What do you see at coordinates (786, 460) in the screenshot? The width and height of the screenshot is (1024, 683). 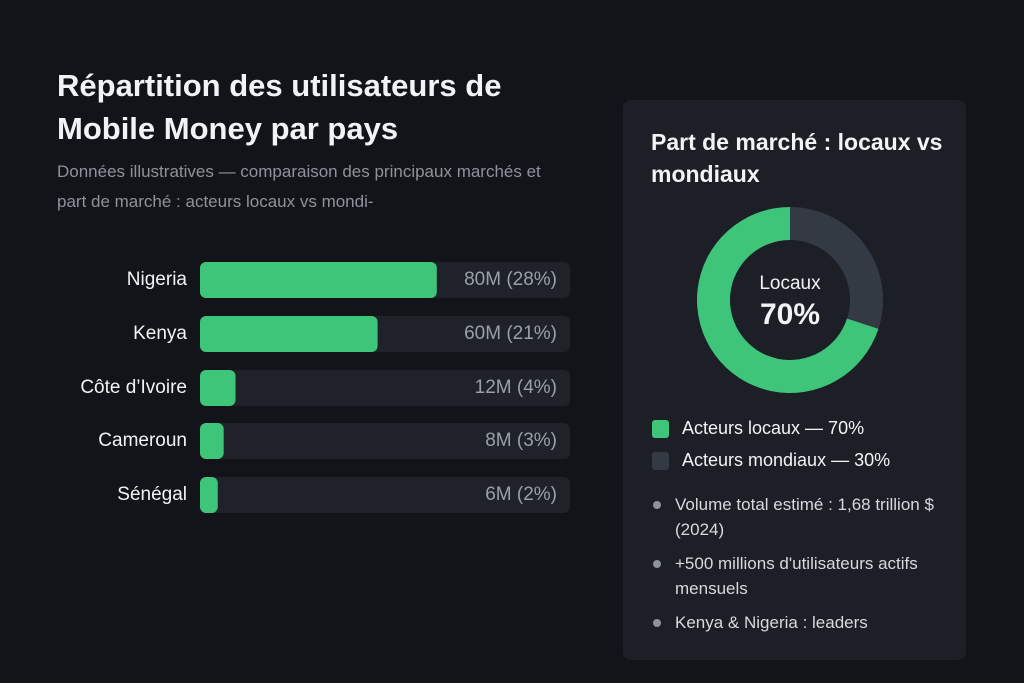 I see `legend-label: Acteurs mondiaux — 30%` at bounding box center [786, 460].